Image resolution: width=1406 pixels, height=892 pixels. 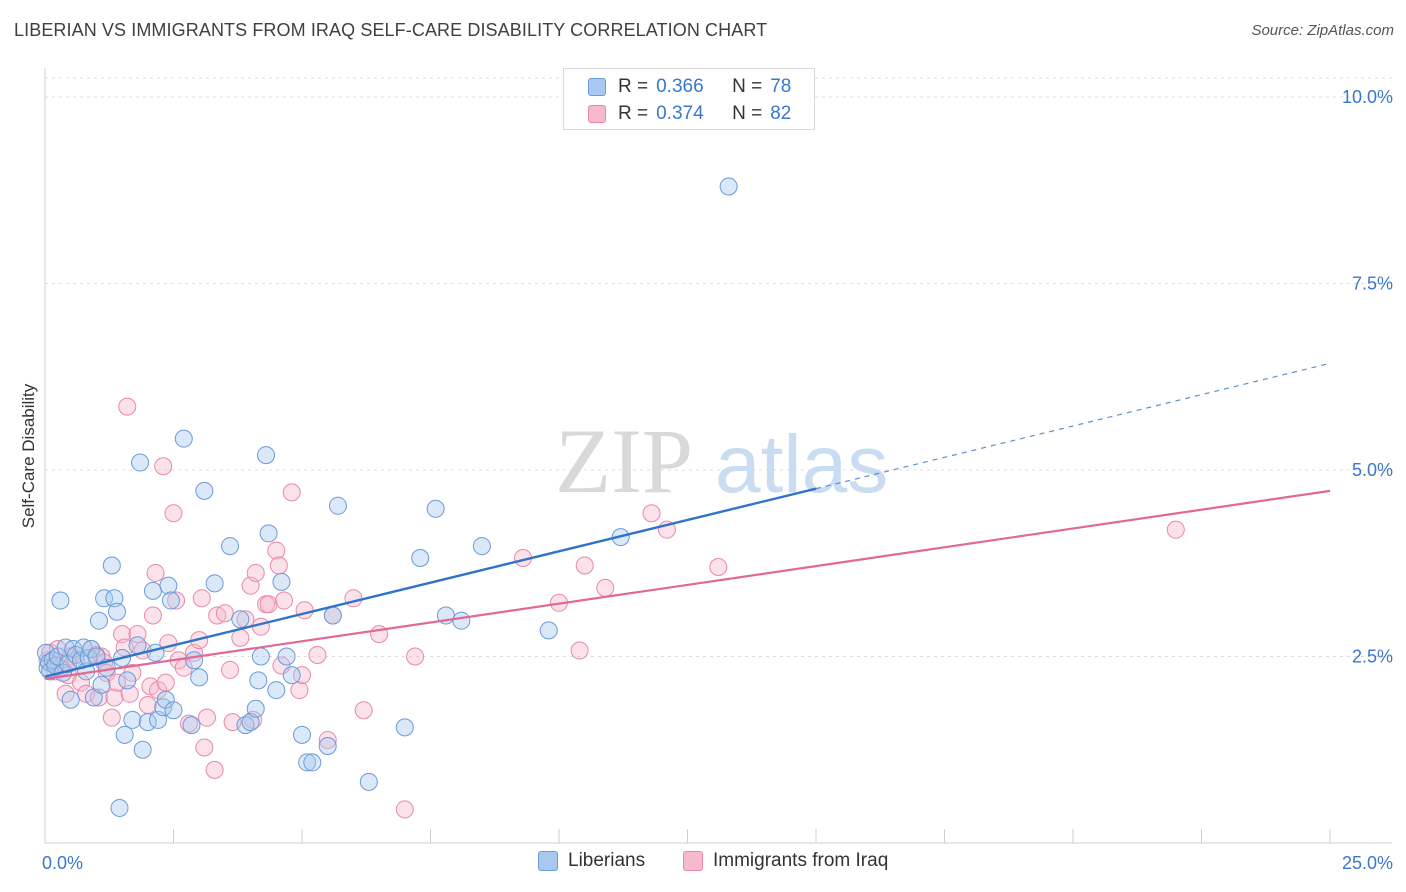 I want to click on legend-row-iraq: R = 0.374 N = 82, so click(x=689, y=114).